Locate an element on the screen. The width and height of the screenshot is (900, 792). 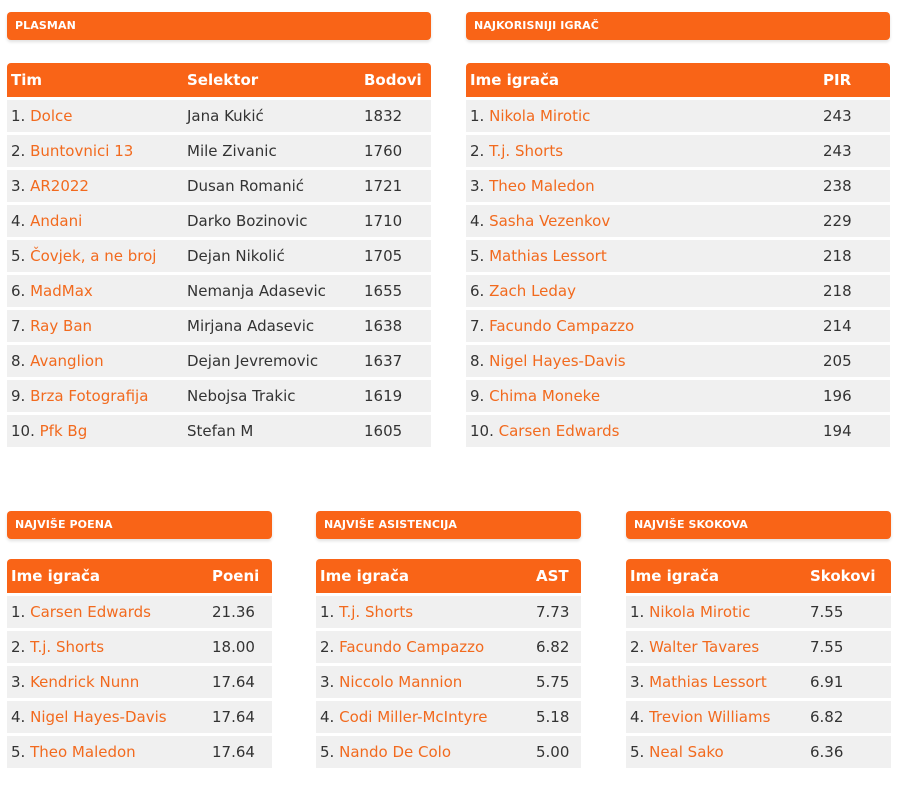
player-cell: 10. Carsen Edwards is located at coordinates (642, 431).